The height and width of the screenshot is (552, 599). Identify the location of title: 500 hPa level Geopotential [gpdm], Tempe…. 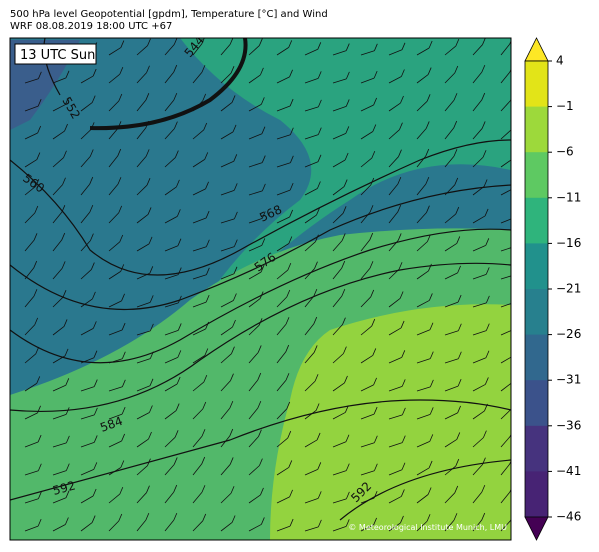
(169, 14).